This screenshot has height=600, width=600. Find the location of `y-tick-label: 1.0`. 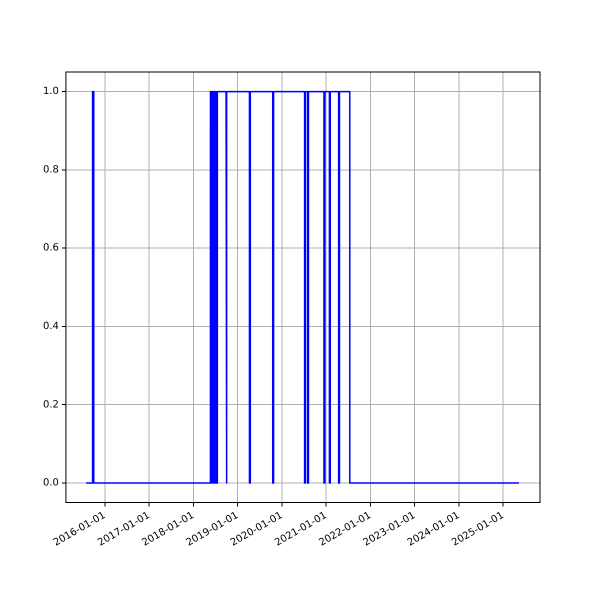

y-tick-label: 1.0 is located at coordinates (50, 92).